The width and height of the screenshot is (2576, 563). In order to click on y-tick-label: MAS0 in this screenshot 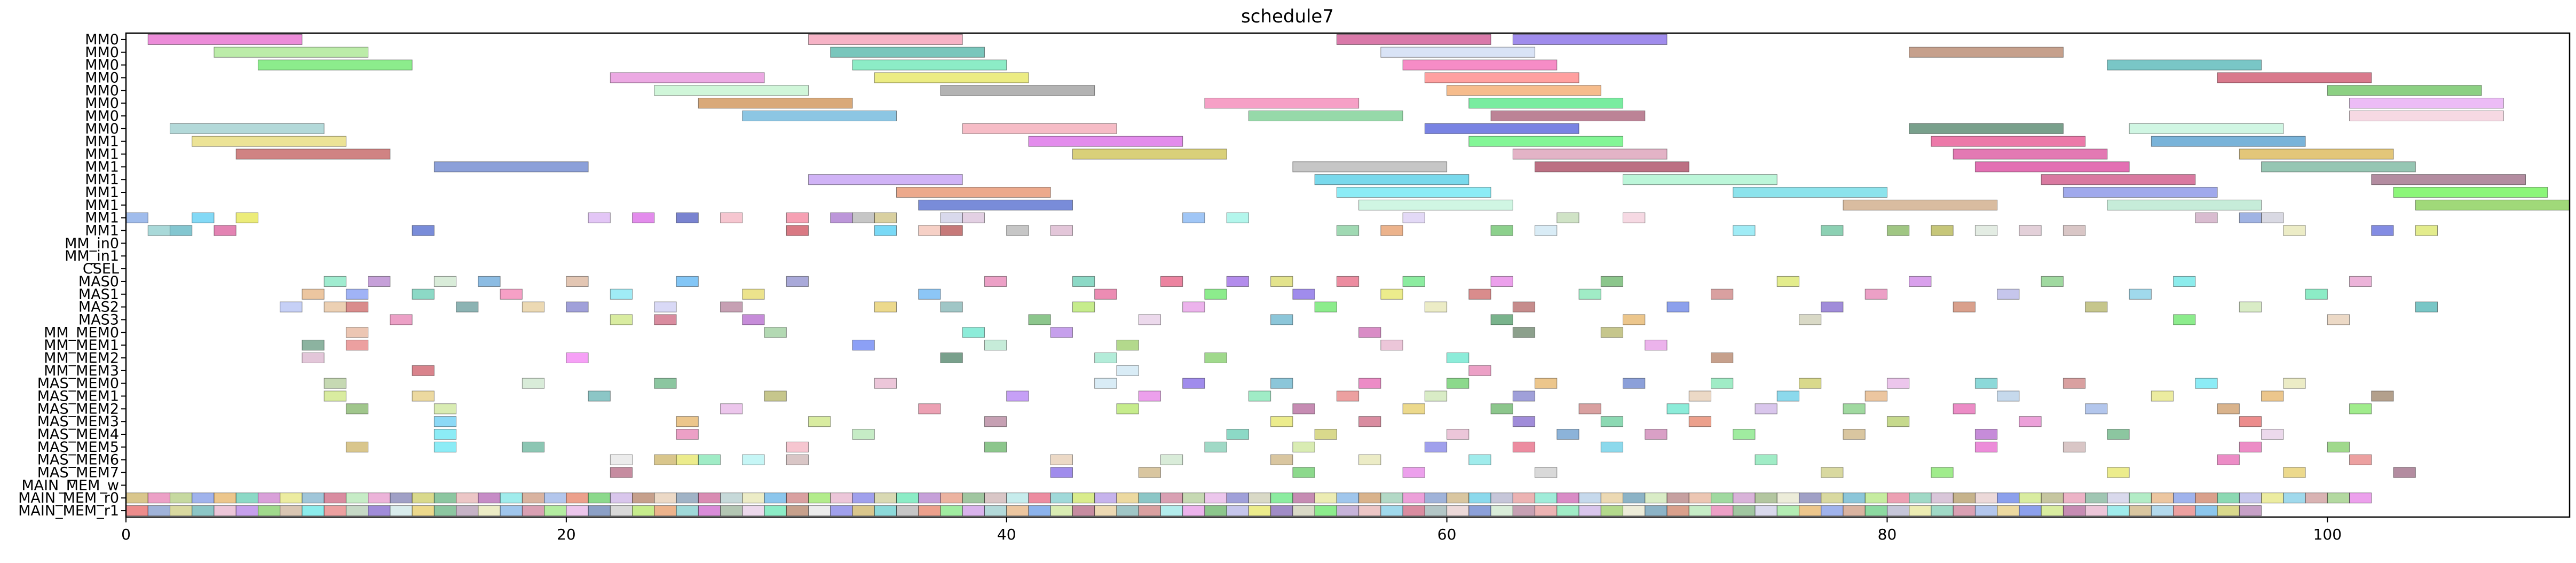, I will do `click(98, 281)`.